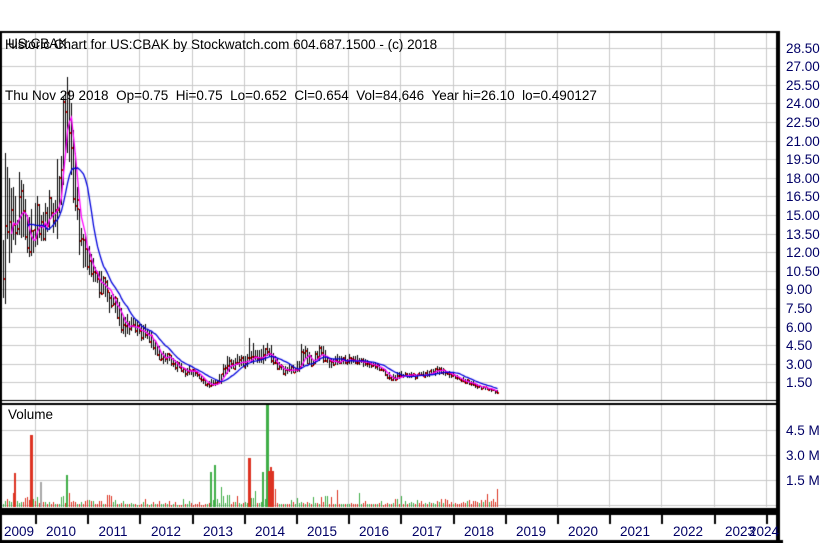  I want to click on year-label: 2015, so click(322, 531).